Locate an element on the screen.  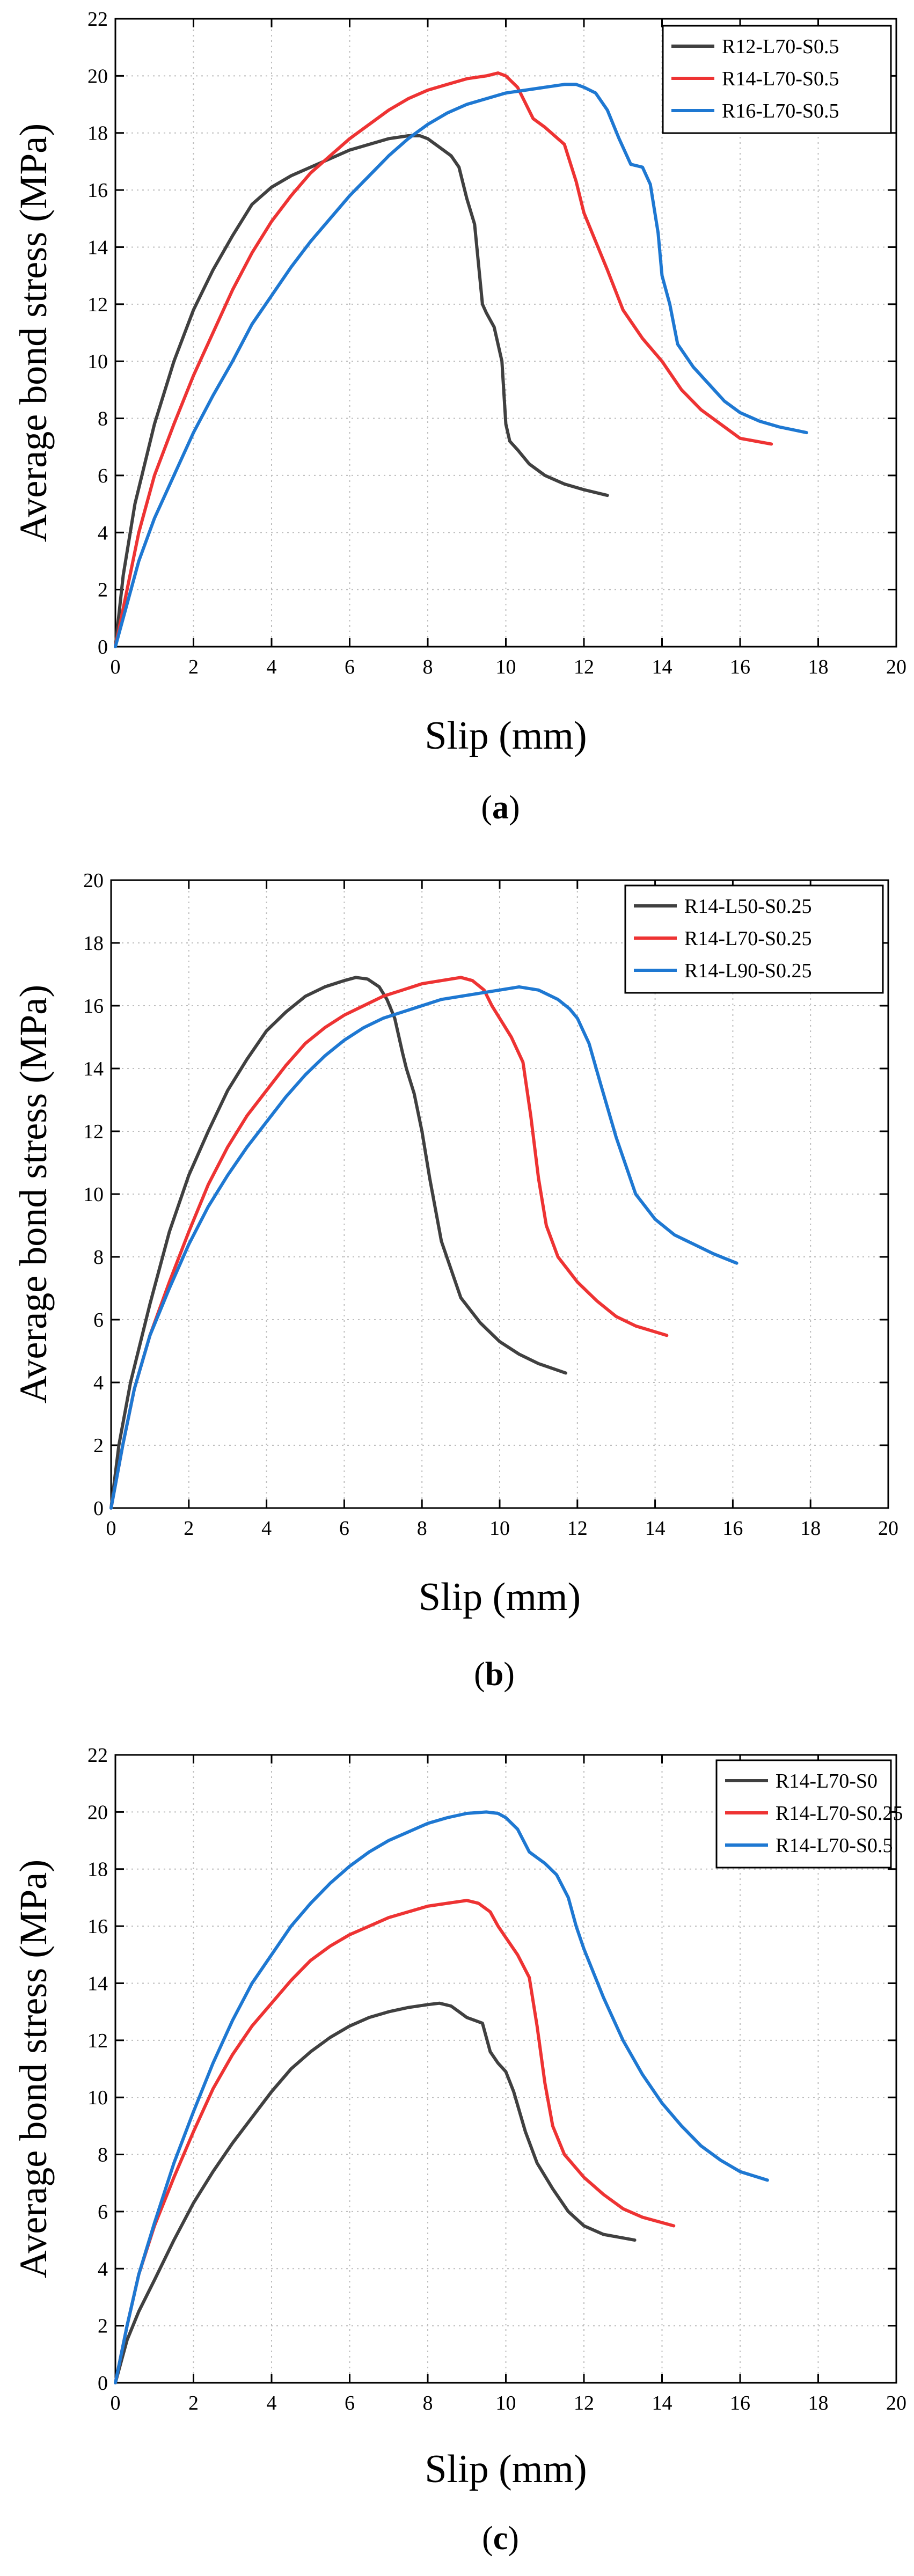
panel-label: (c) is located at coordinates (500, 2538).